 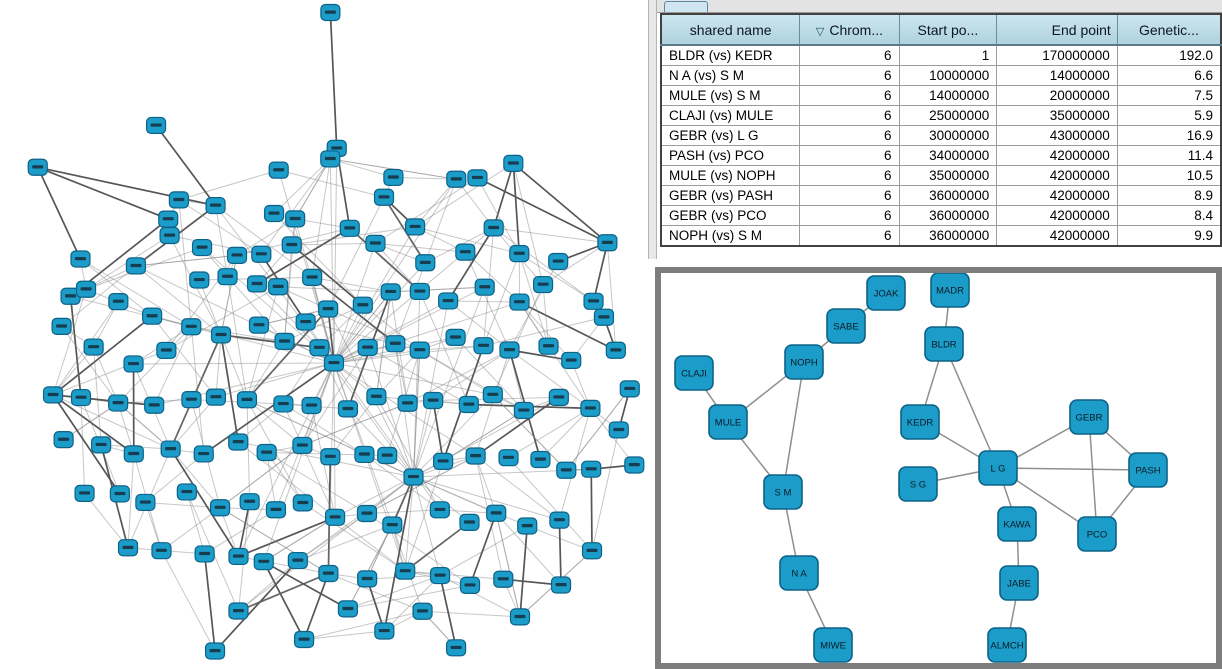 I want to click on column-header-sharedname: shared name, so click(x=730, y=29).